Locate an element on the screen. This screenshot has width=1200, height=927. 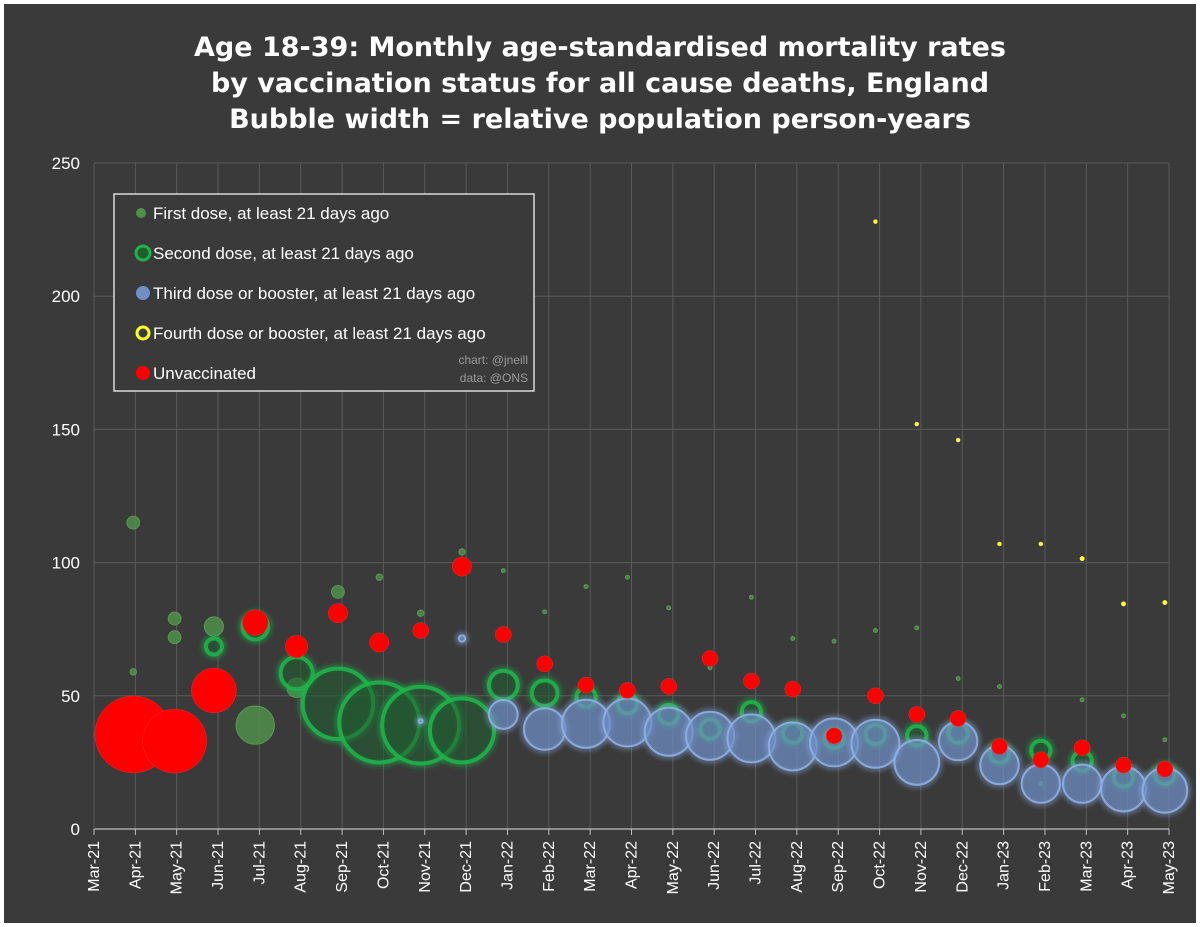
legend-box is located at coordinates (324, 292).